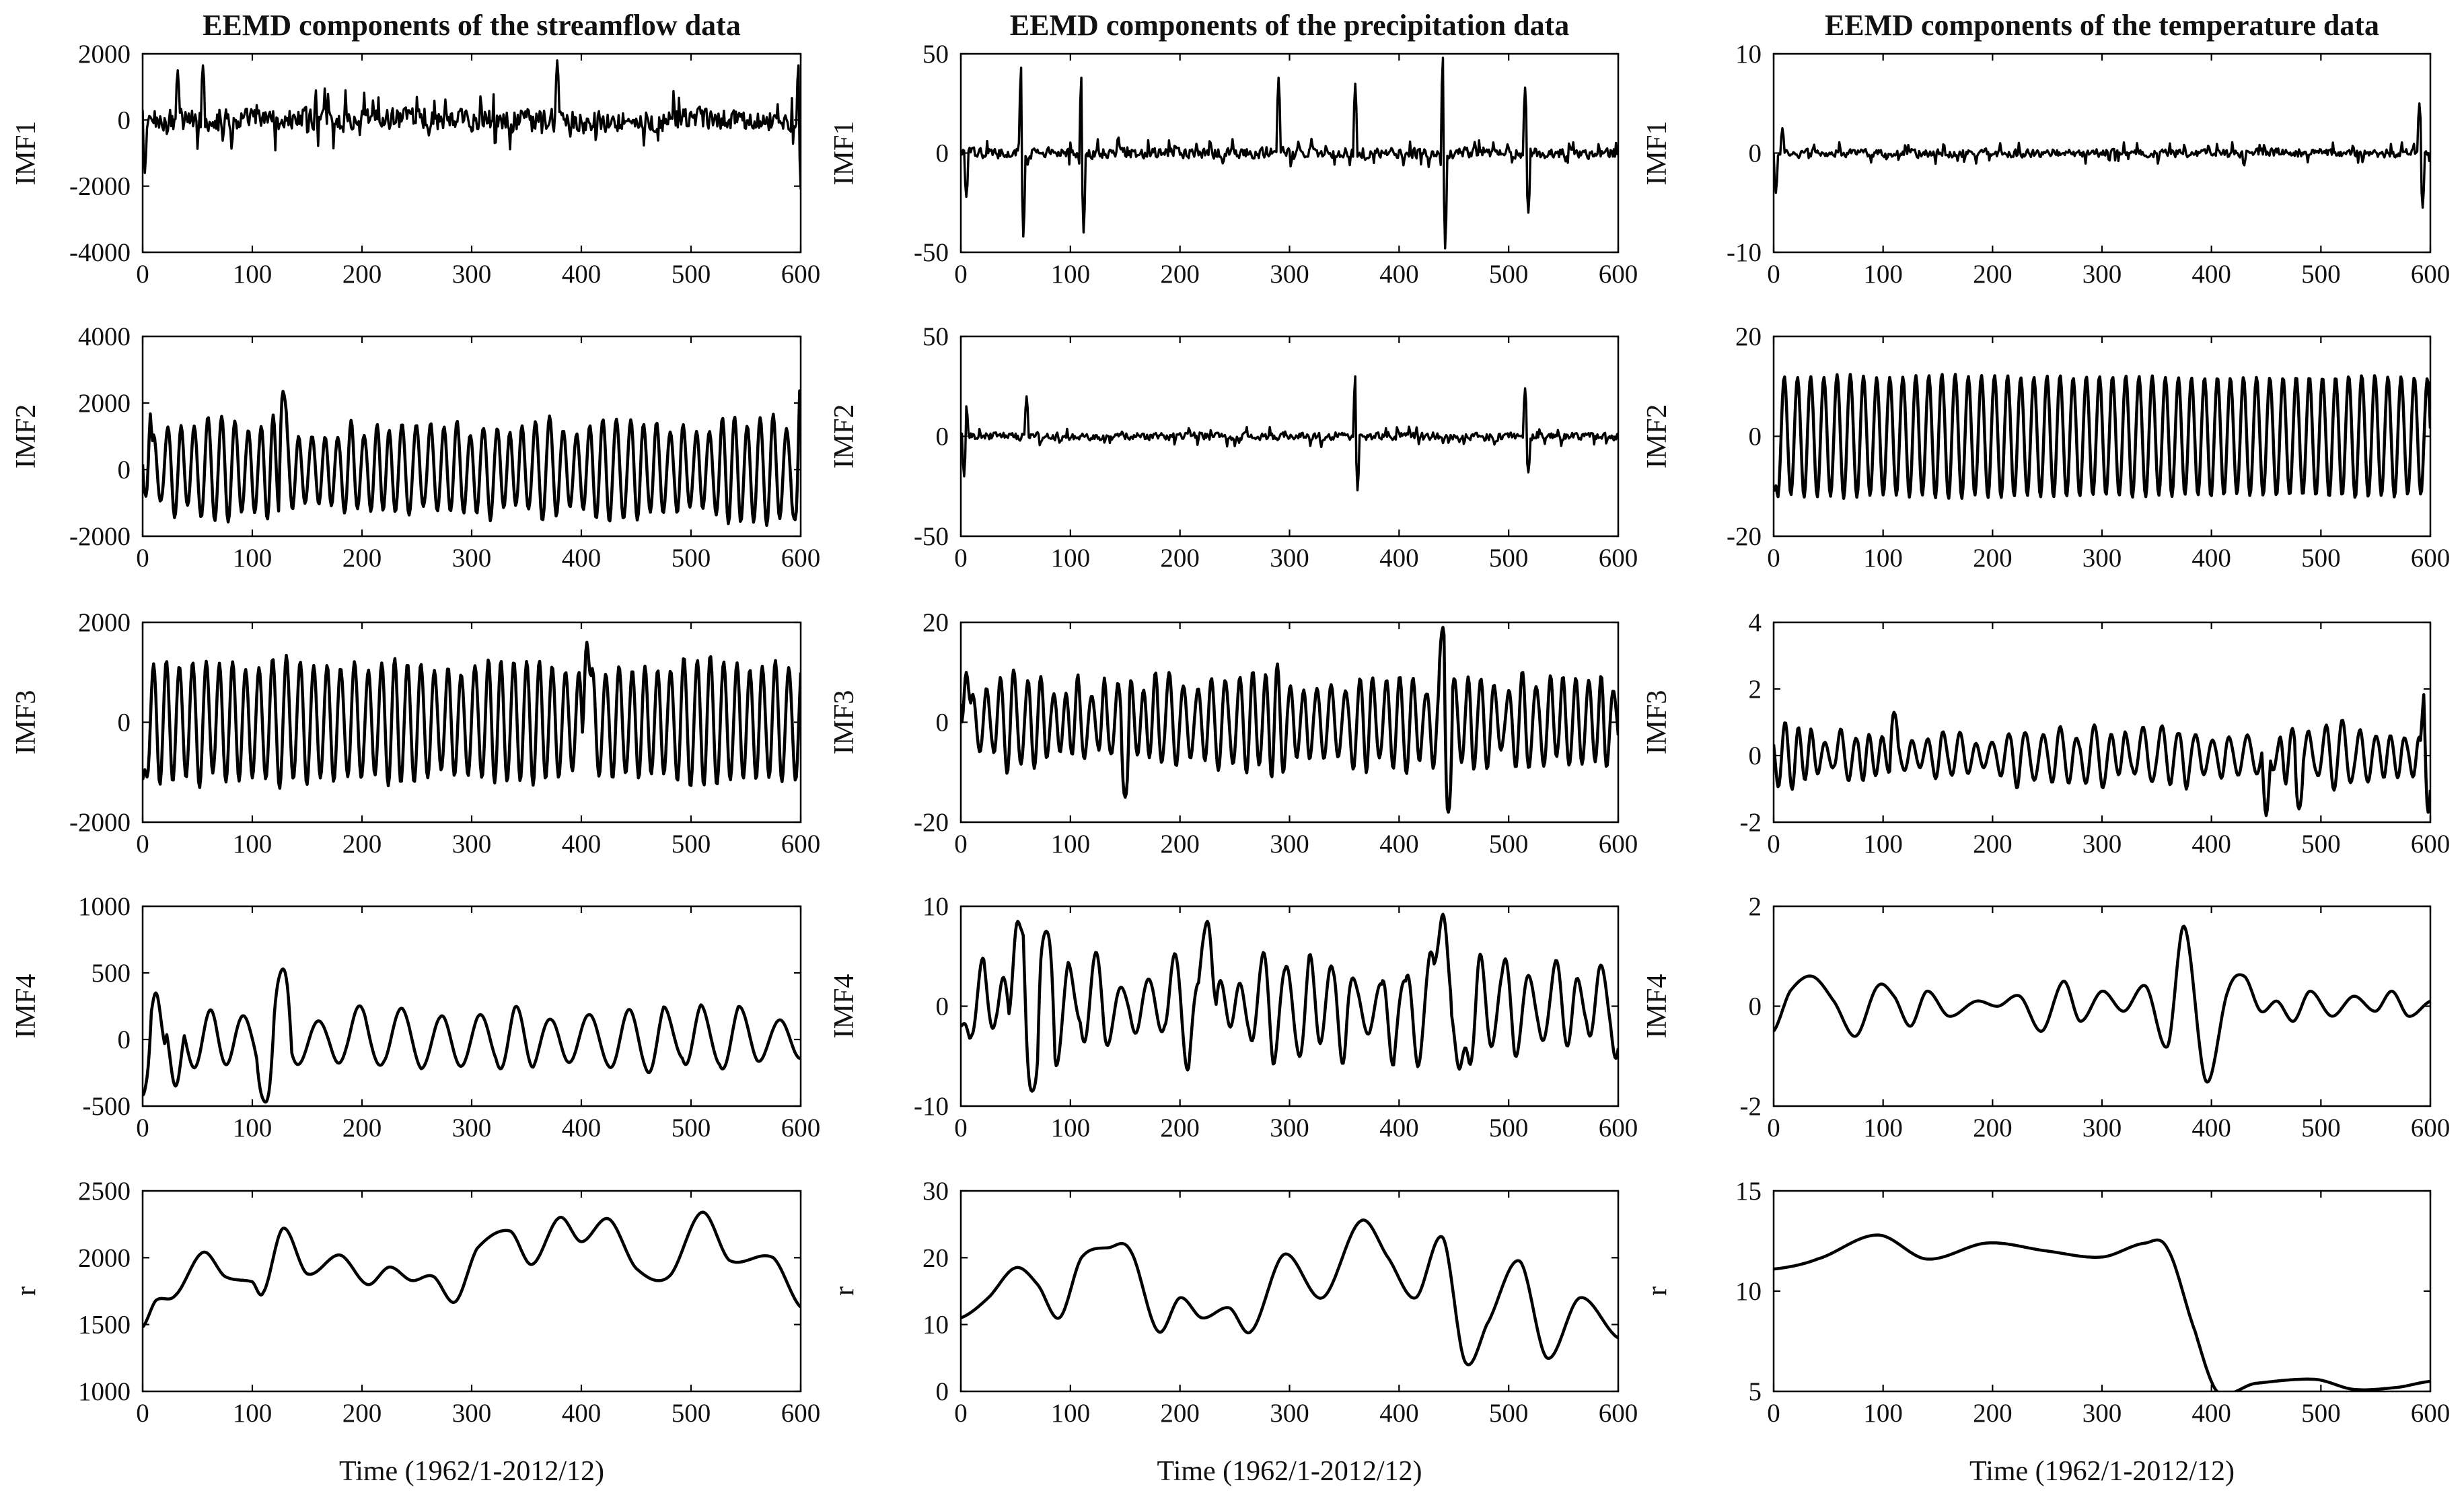 This screenshot has height=1495, width=2464. What do you see at coordinates (1657, 153) in the screenshot?
I see `y-axis-label: IMF1` at bounding box center [1657, 153].